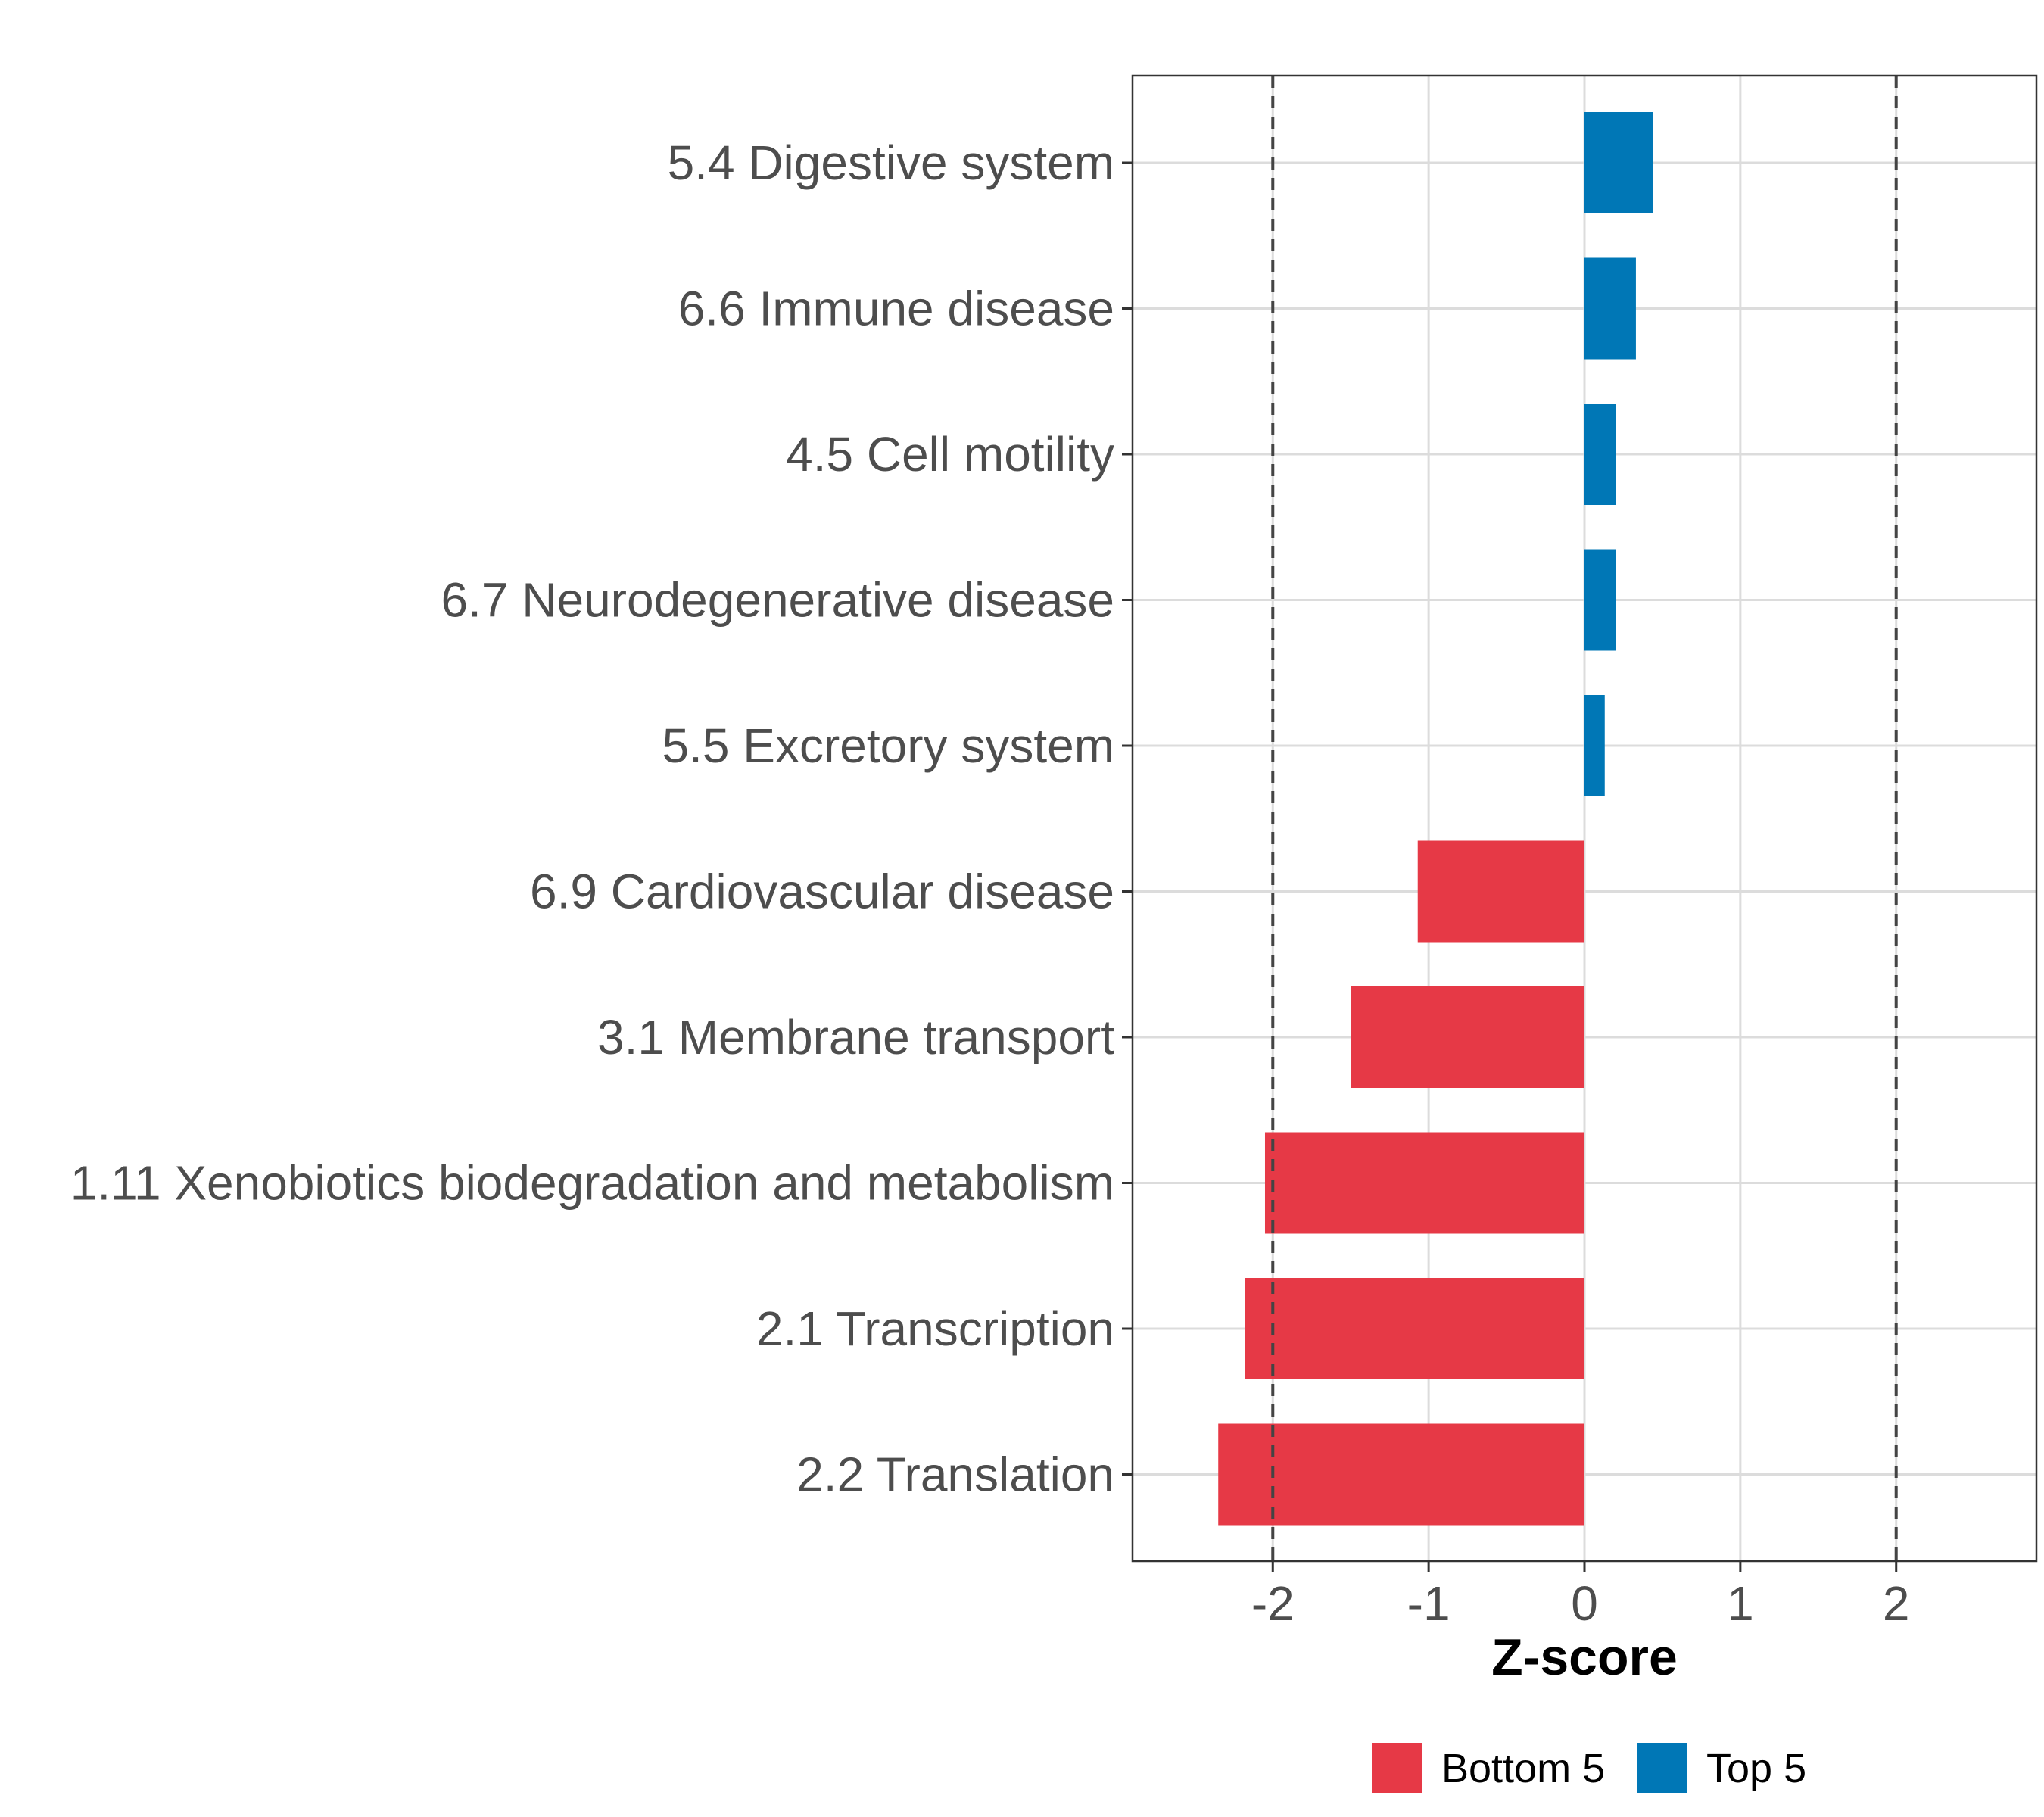 This screenshot has height=1817, width=2044. Describe the element at coordinates (1584, 1603) in the screenshot. I see `x-tick-label: 0` at that location.